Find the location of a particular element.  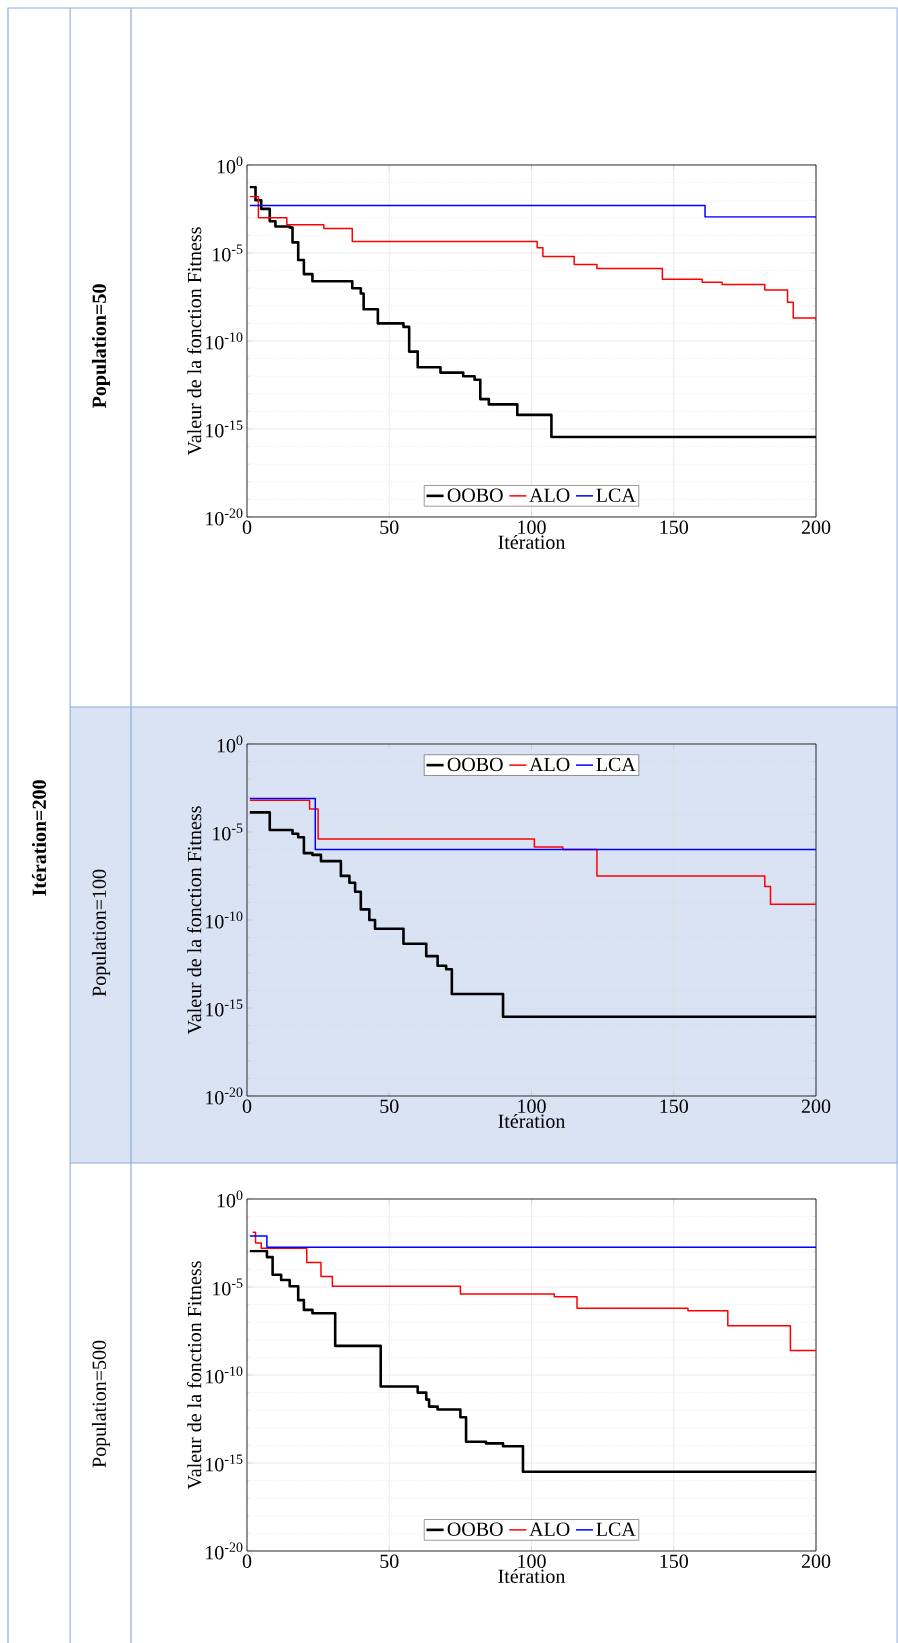

text: Itération=200 is located at coordinates (39, 838).